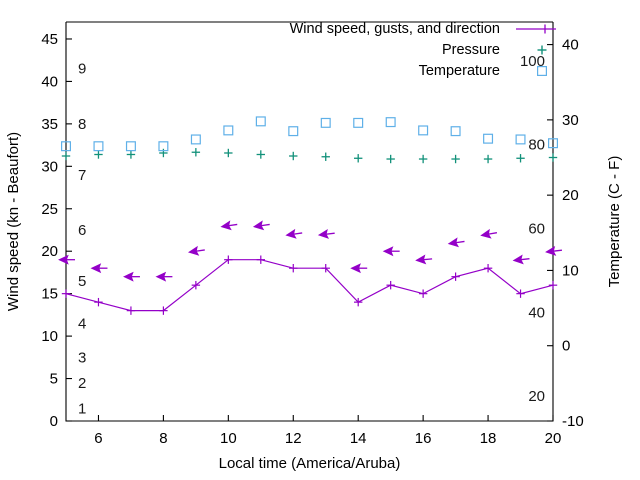 The height and width of the screenshot is (480, 640). What do you see at coordinates (358, 438) in the screenshot?
I see `x-axis-tick-label: 14` at bounding box center [358, 438].